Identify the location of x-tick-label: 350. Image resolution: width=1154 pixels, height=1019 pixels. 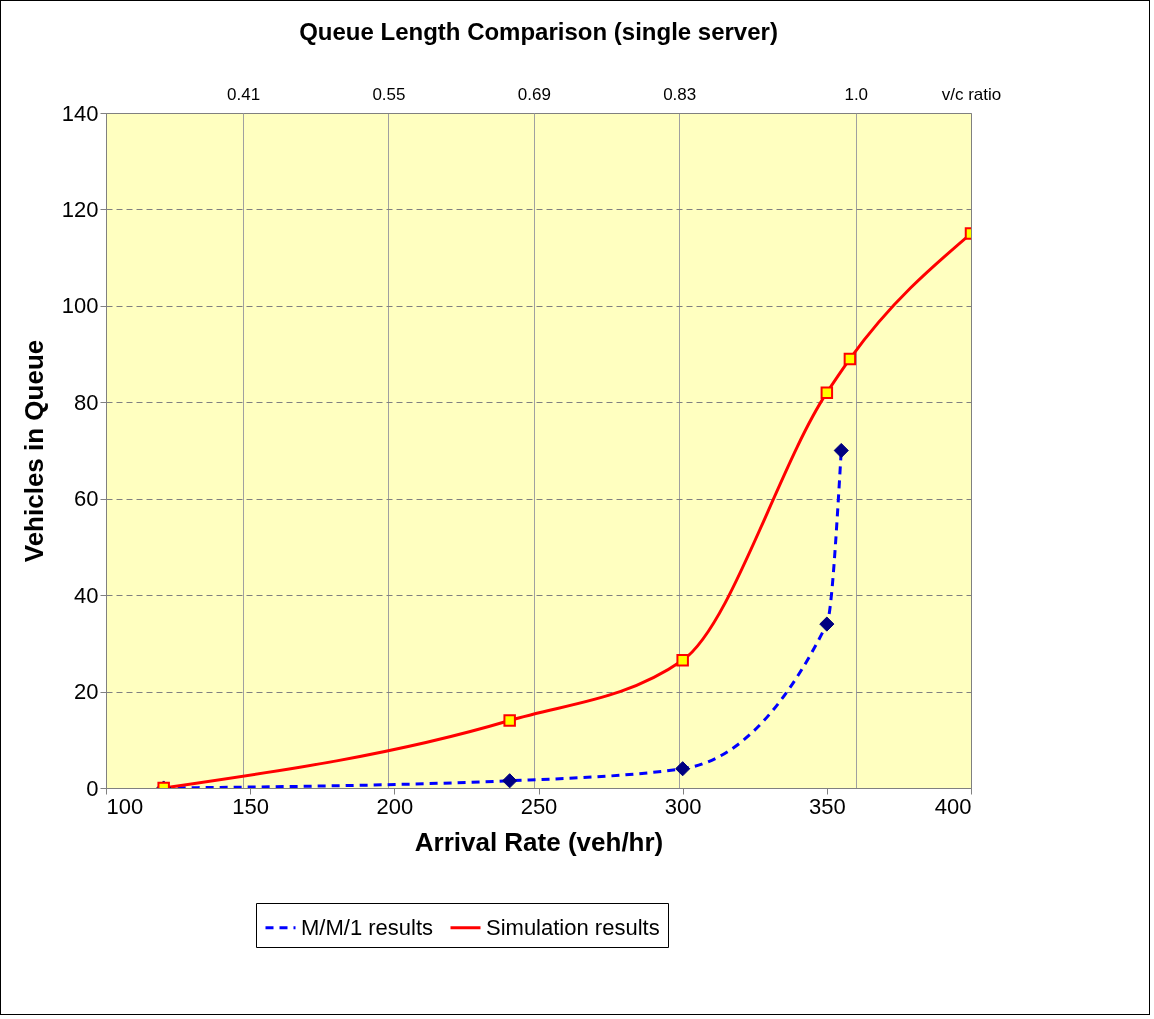
(827, 806).